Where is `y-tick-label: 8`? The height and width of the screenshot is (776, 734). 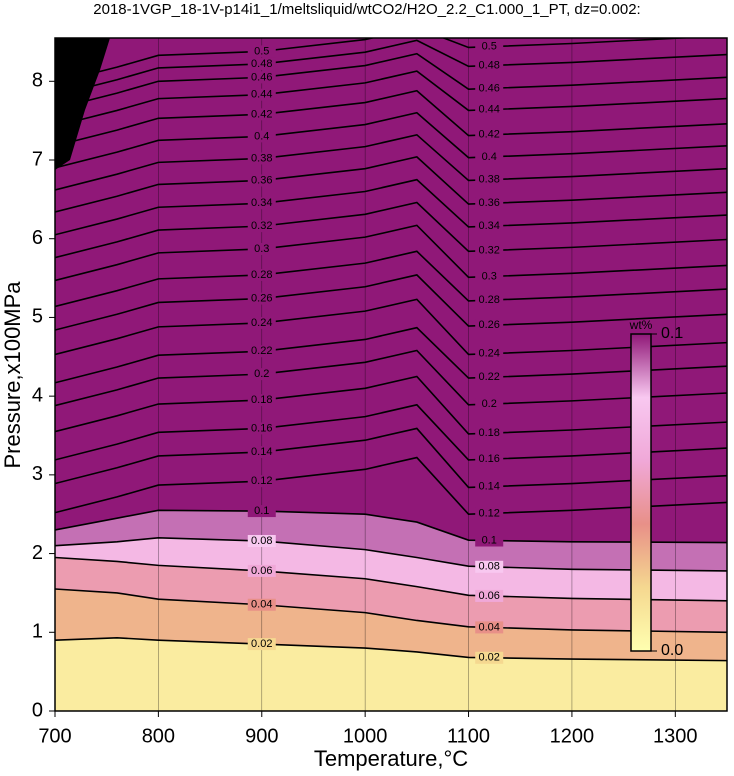
y-tick-label: 8 is located at coordinates (37, 81).